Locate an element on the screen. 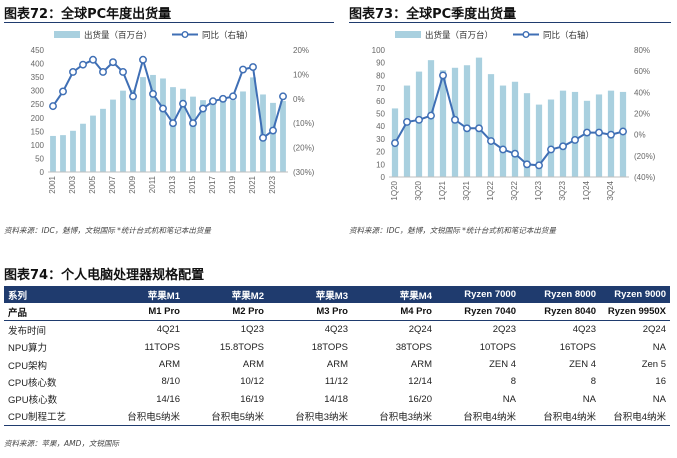 This screenshot has height=458, width=677. right-axis-tick-label: (10%) is located at coordinates (304, 123).